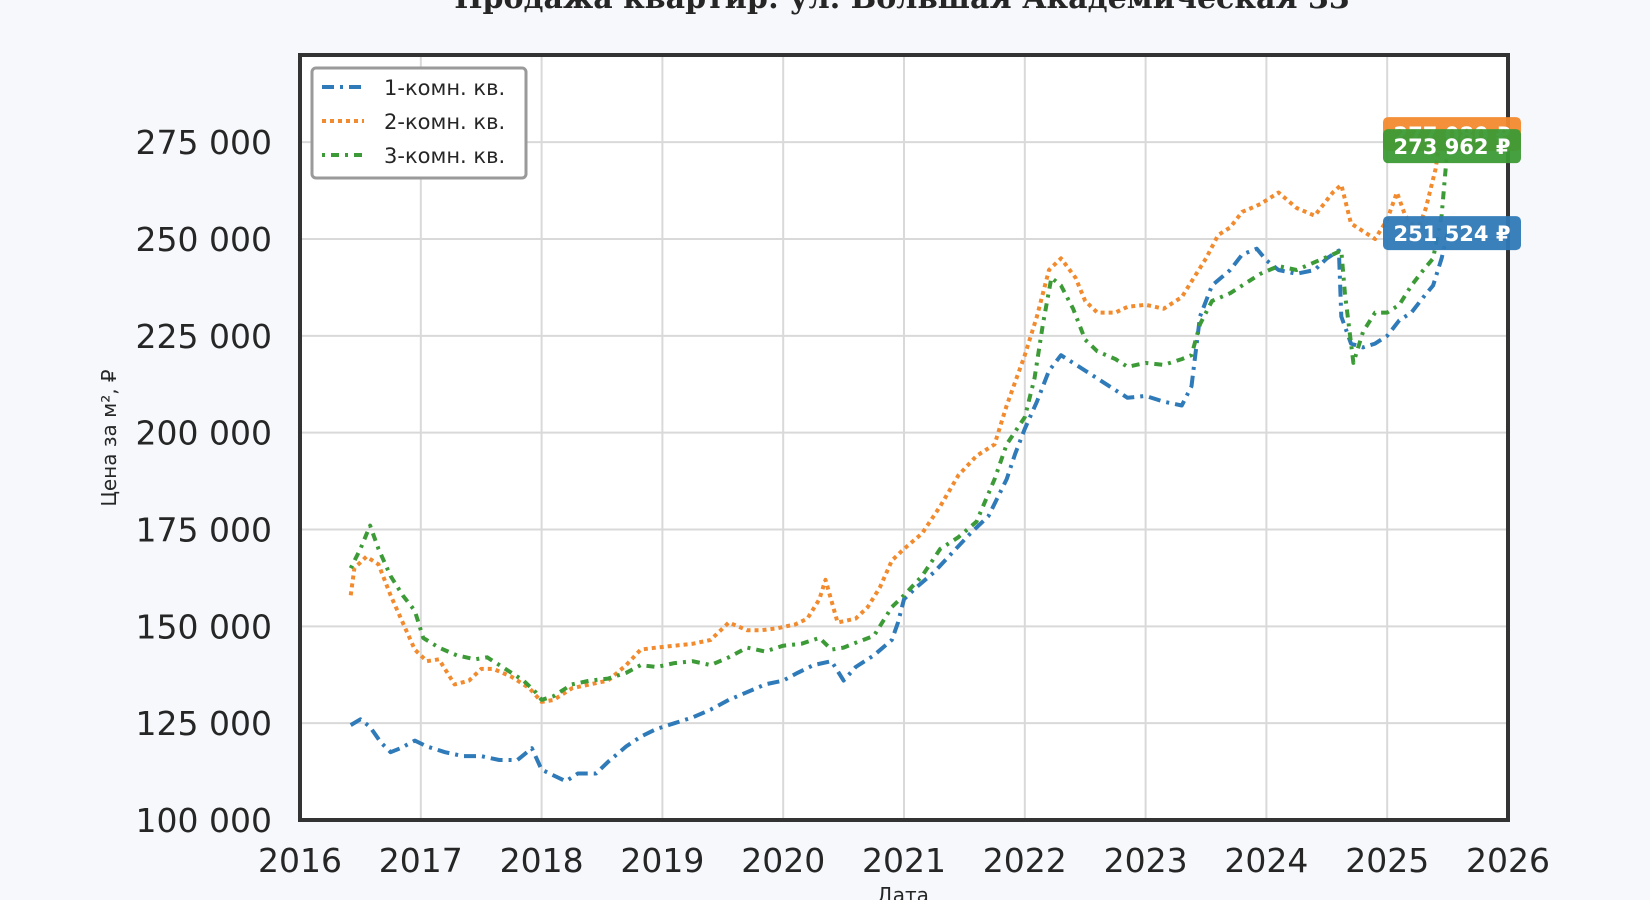  What do you see at coordinates (421, 860) in the screenshot?
I see `x-tick-label: 2017` at bounding box center [421, 860].